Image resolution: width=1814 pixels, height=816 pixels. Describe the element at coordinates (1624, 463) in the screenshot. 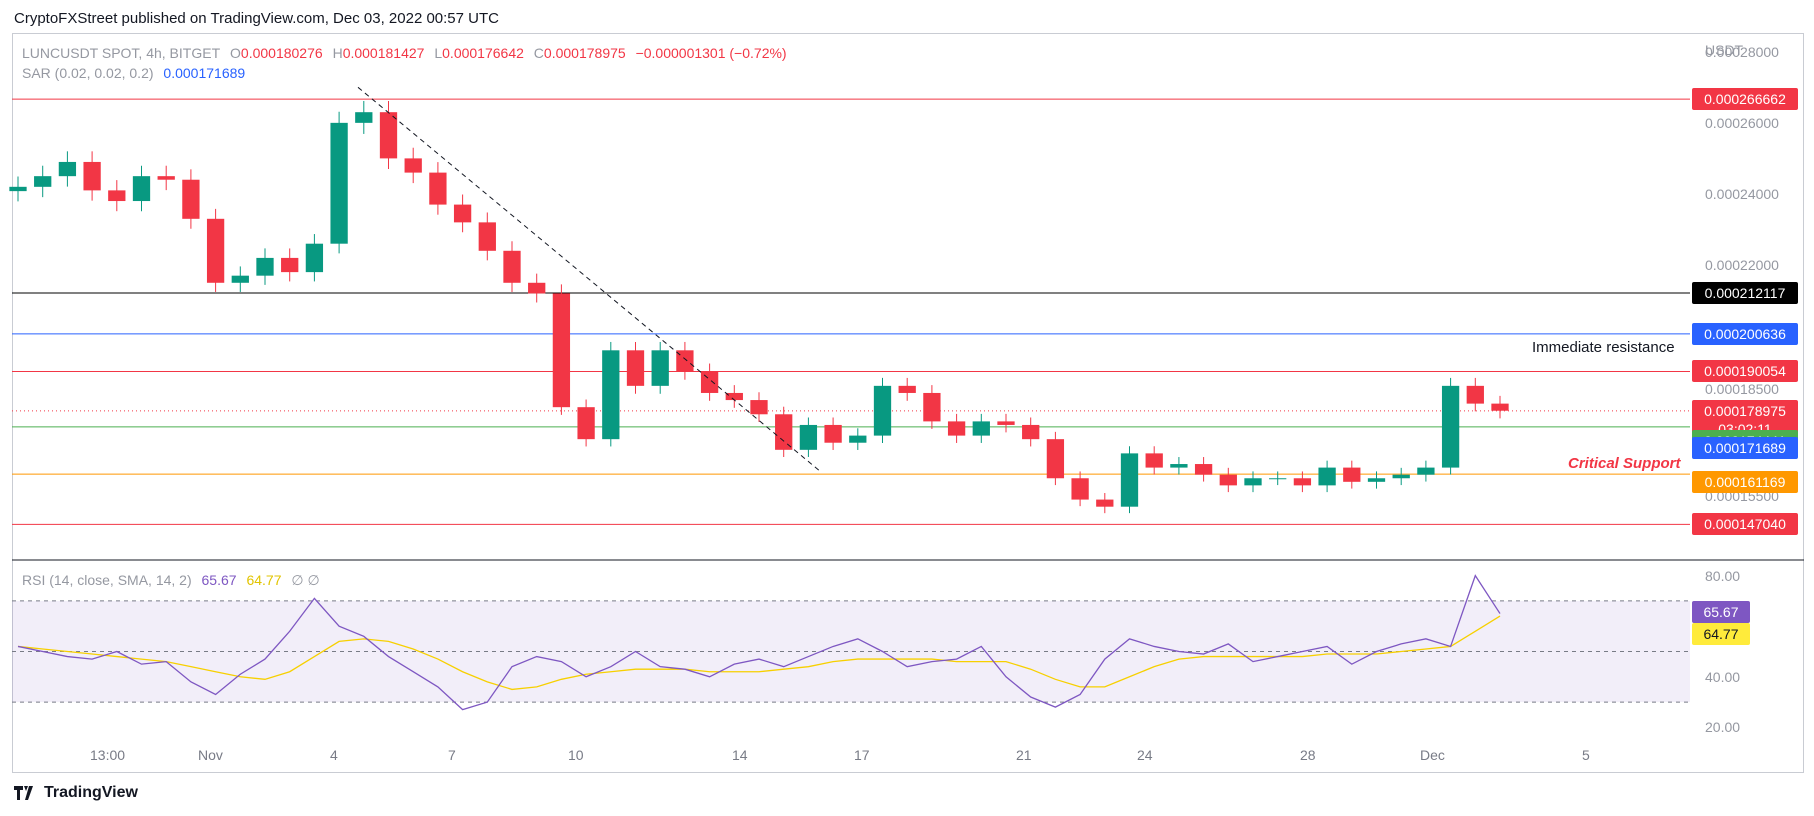

I see `critical-support-annotation: Critical Support` at that location.